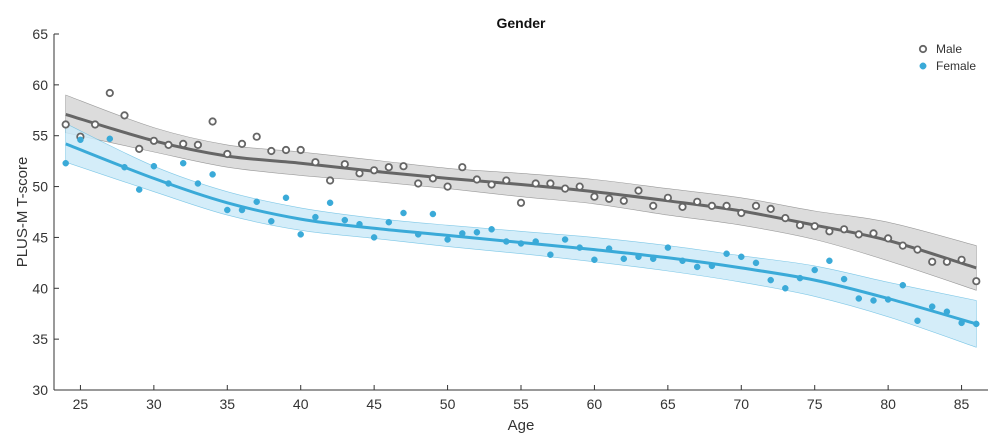 Image resolution: width=1000 pixels, height=448 pixels. I want to click on x-tick-label: 35, so click(228, 404).